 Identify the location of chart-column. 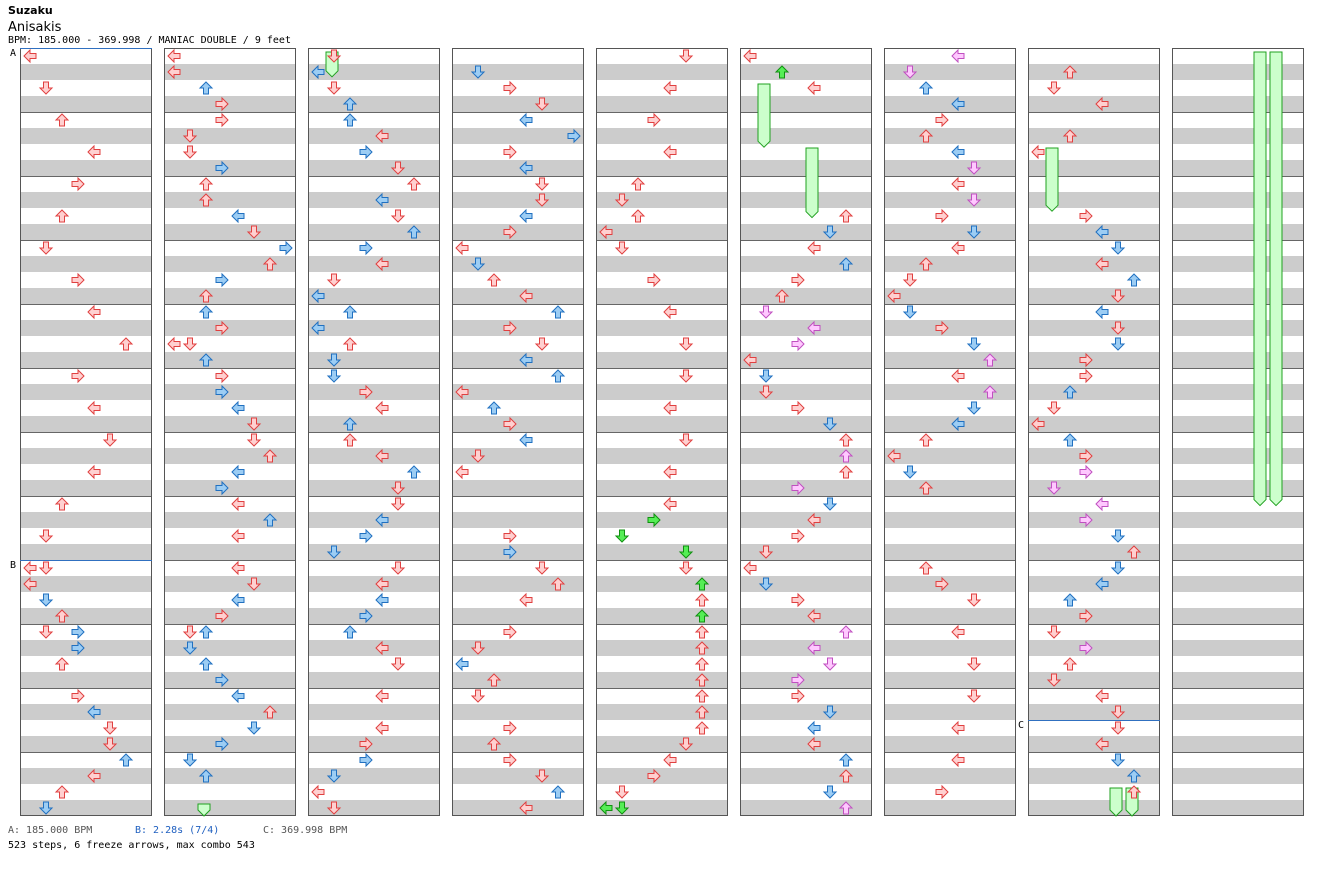
(374, 432).